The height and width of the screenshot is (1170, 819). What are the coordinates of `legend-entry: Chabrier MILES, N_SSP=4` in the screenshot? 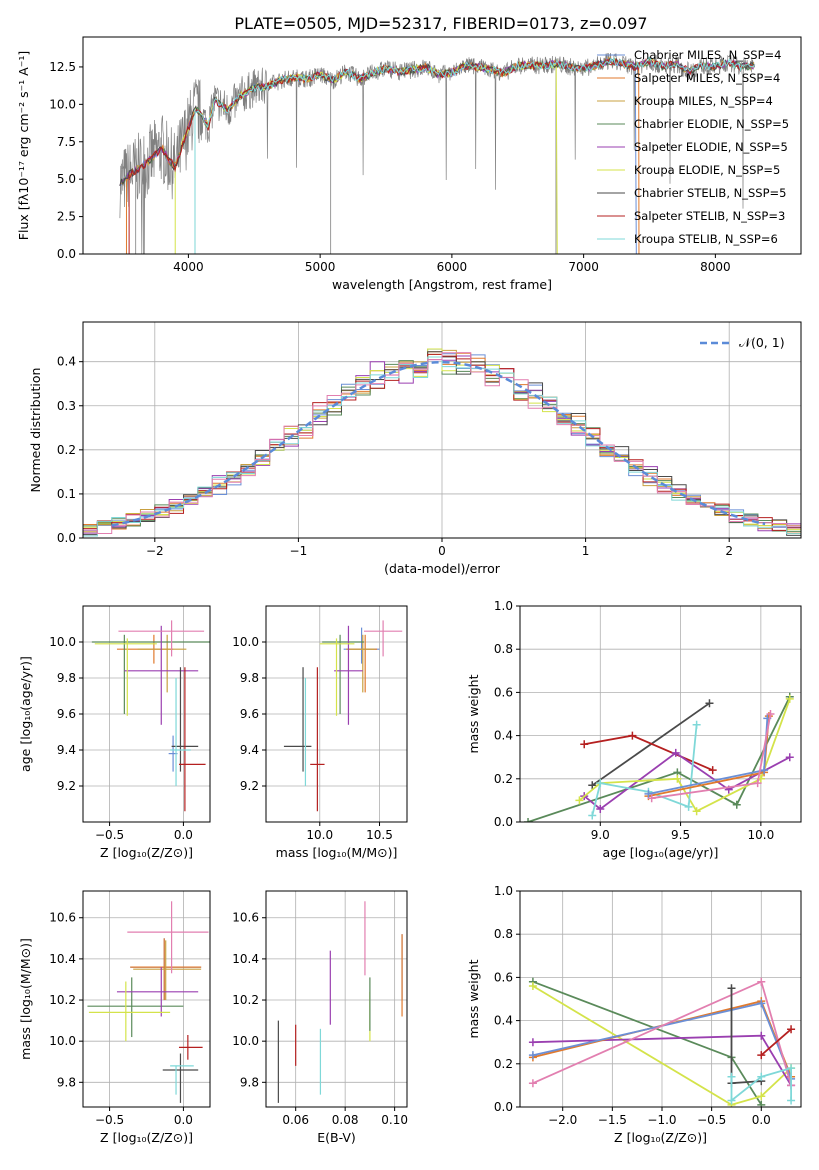 It's located at (707, 55).